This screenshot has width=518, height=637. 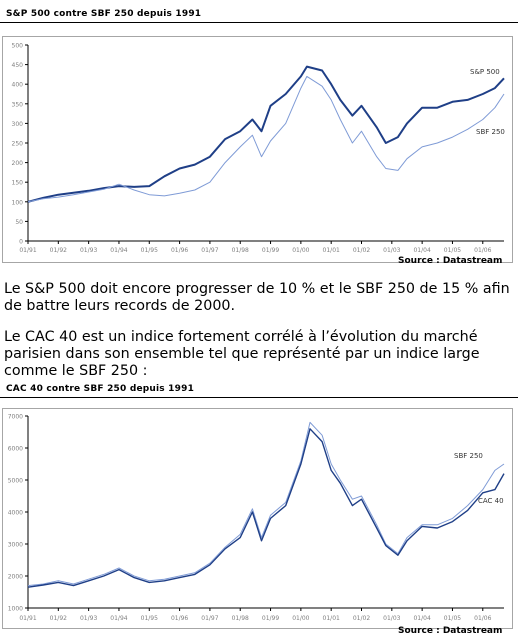 What do you see at coordinates (259, 22) in the screenshot?
I see `chart1-title-rule` at bounding box center [259, 22].